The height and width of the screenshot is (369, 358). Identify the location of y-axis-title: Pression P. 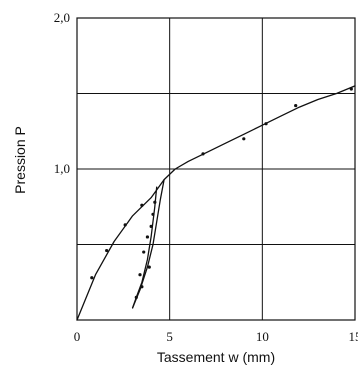
(20, 160).